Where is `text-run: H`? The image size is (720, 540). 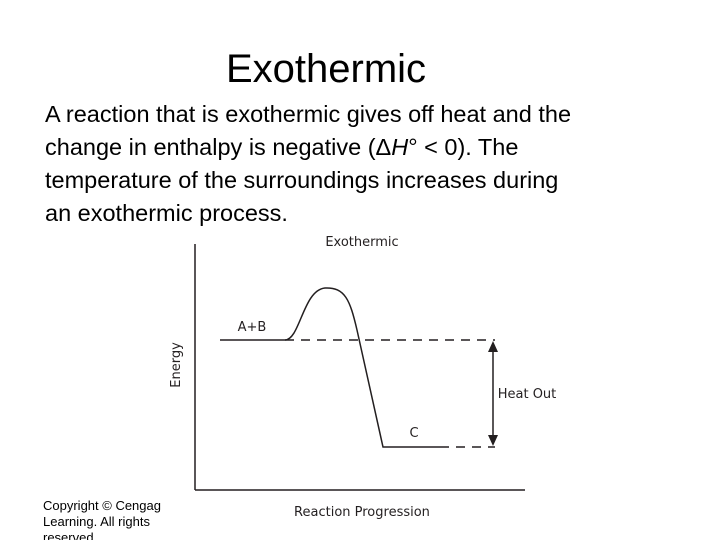
text-run: H is located at coordinates (399, 147).